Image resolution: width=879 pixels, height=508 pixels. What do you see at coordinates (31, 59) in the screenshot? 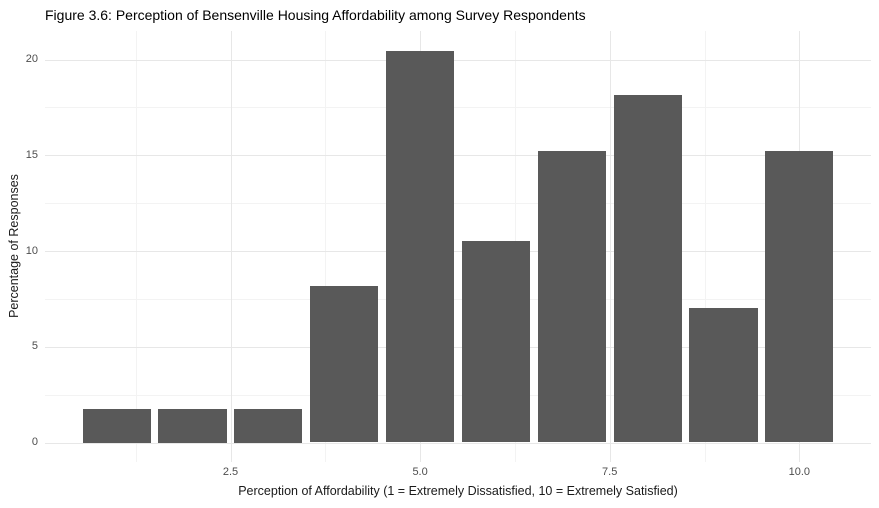
I see `y-axis-tick-label: 20` at bounding box center [31, 59].